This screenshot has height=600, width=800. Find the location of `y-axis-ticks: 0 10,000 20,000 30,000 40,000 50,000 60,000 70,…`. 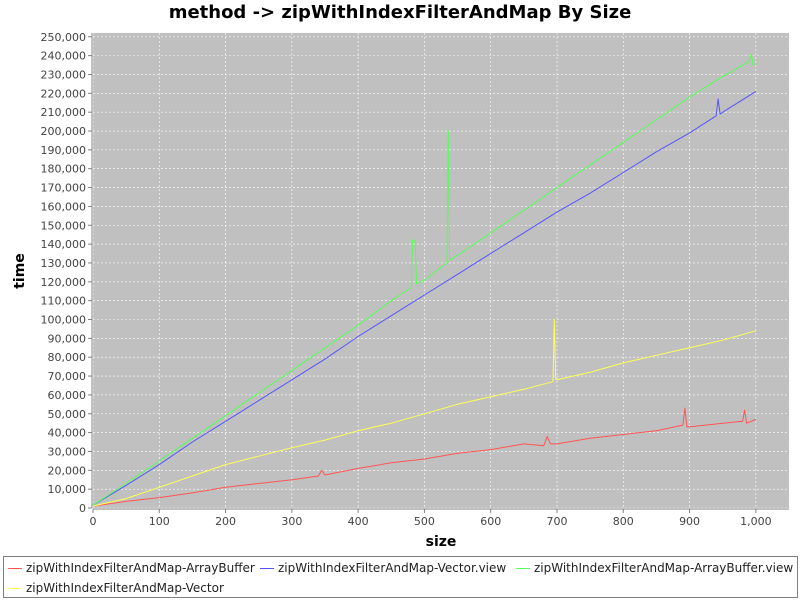

y-axis-ticks: 0 10,000 20,000 30,000 40,000 50,000 60,000 70,… is located at coordinates (66, 273).